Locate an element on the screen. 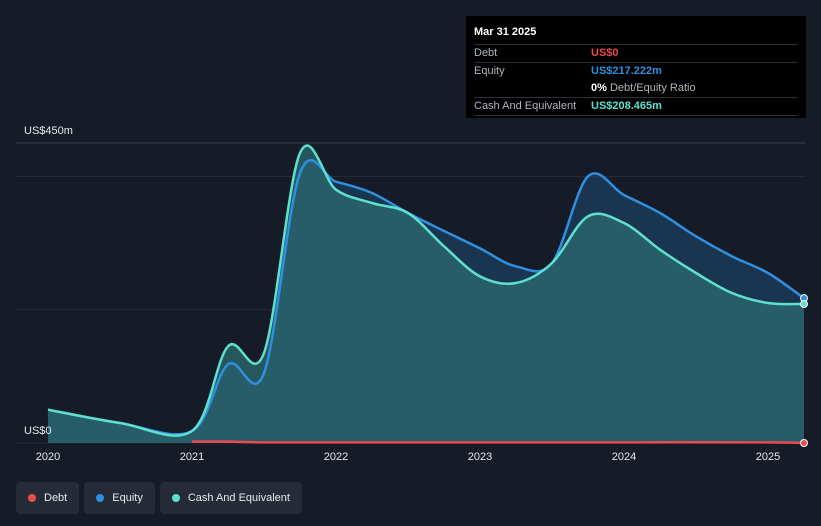 The image size is (821, 526). legend: Debt Equity Cash And Equivalent is located at coordinates (159, 498).